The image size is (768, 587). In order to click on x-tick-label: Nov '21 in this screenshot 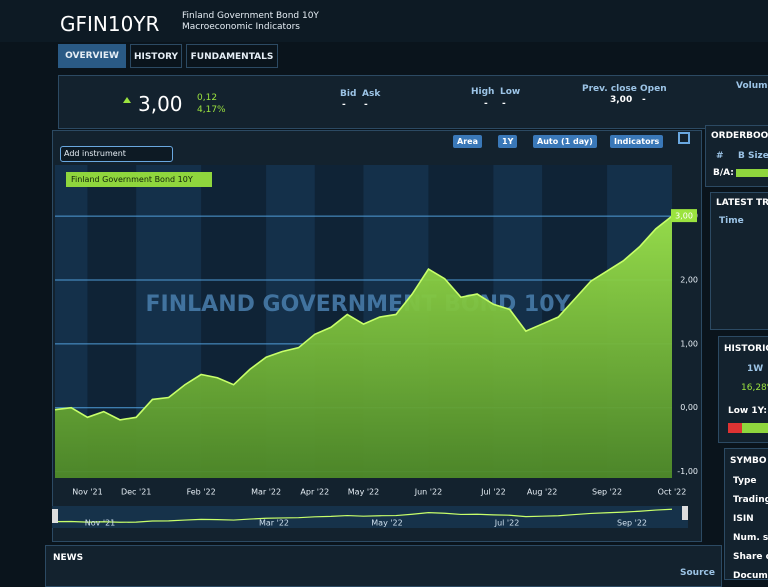, I will do `click(87, 492)`.